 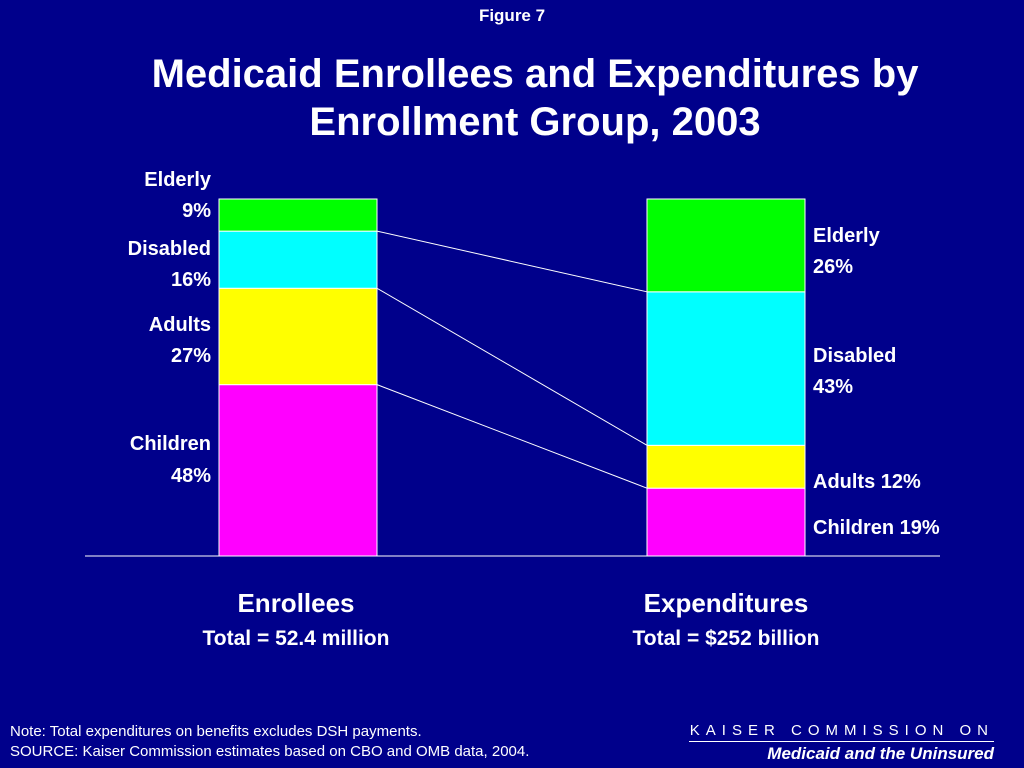 What do you see at coordinates (298, 215) in the screenshot?
I see `bar-enrollees-elderly` at bounding box center [298, 215].